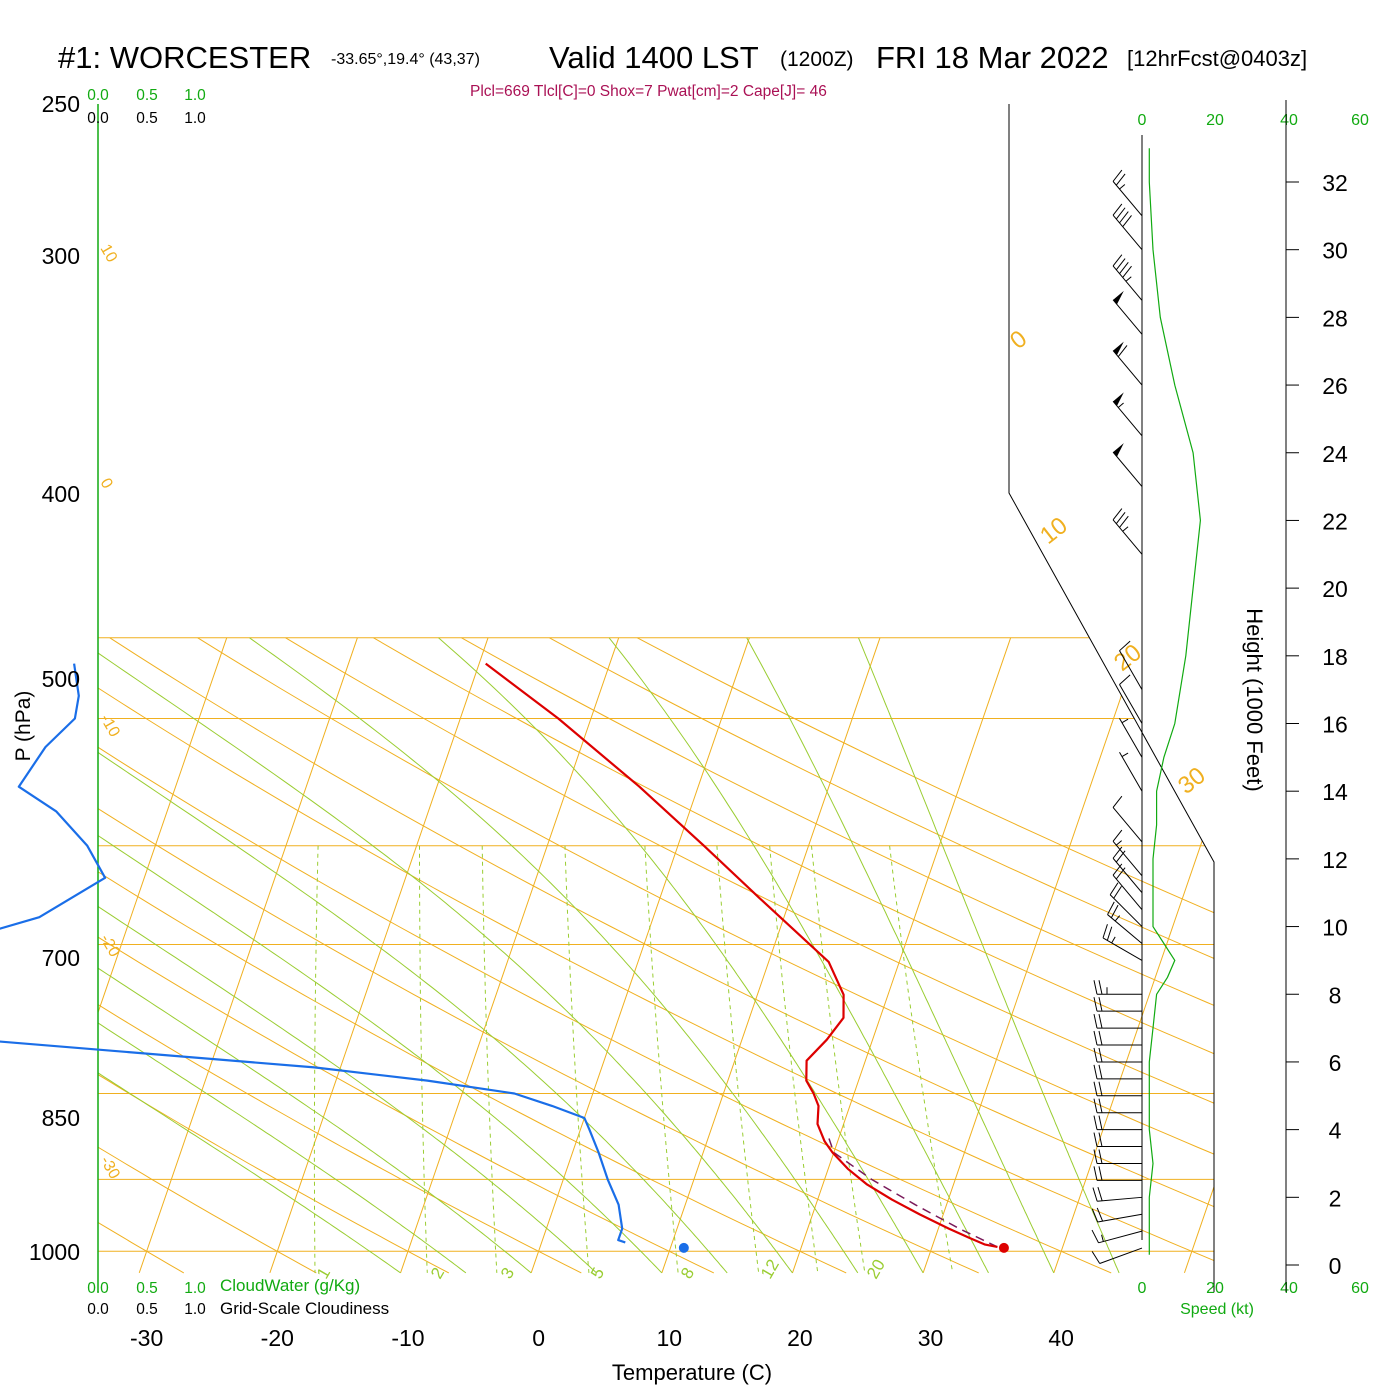 Image resolution: width=1400 pixels, height=1400 pixels. I want to click on diagram-outline, so click(1111, 698).